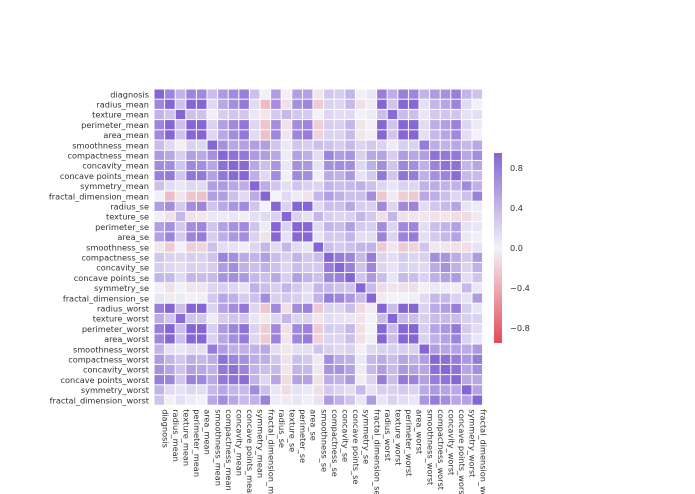 Image resolution: width=695 pixels, height=494 pixels. Describe the element at coordinates (240, 442) in the screenshot. I see `x-tick-label: concavity_mean` at that location.